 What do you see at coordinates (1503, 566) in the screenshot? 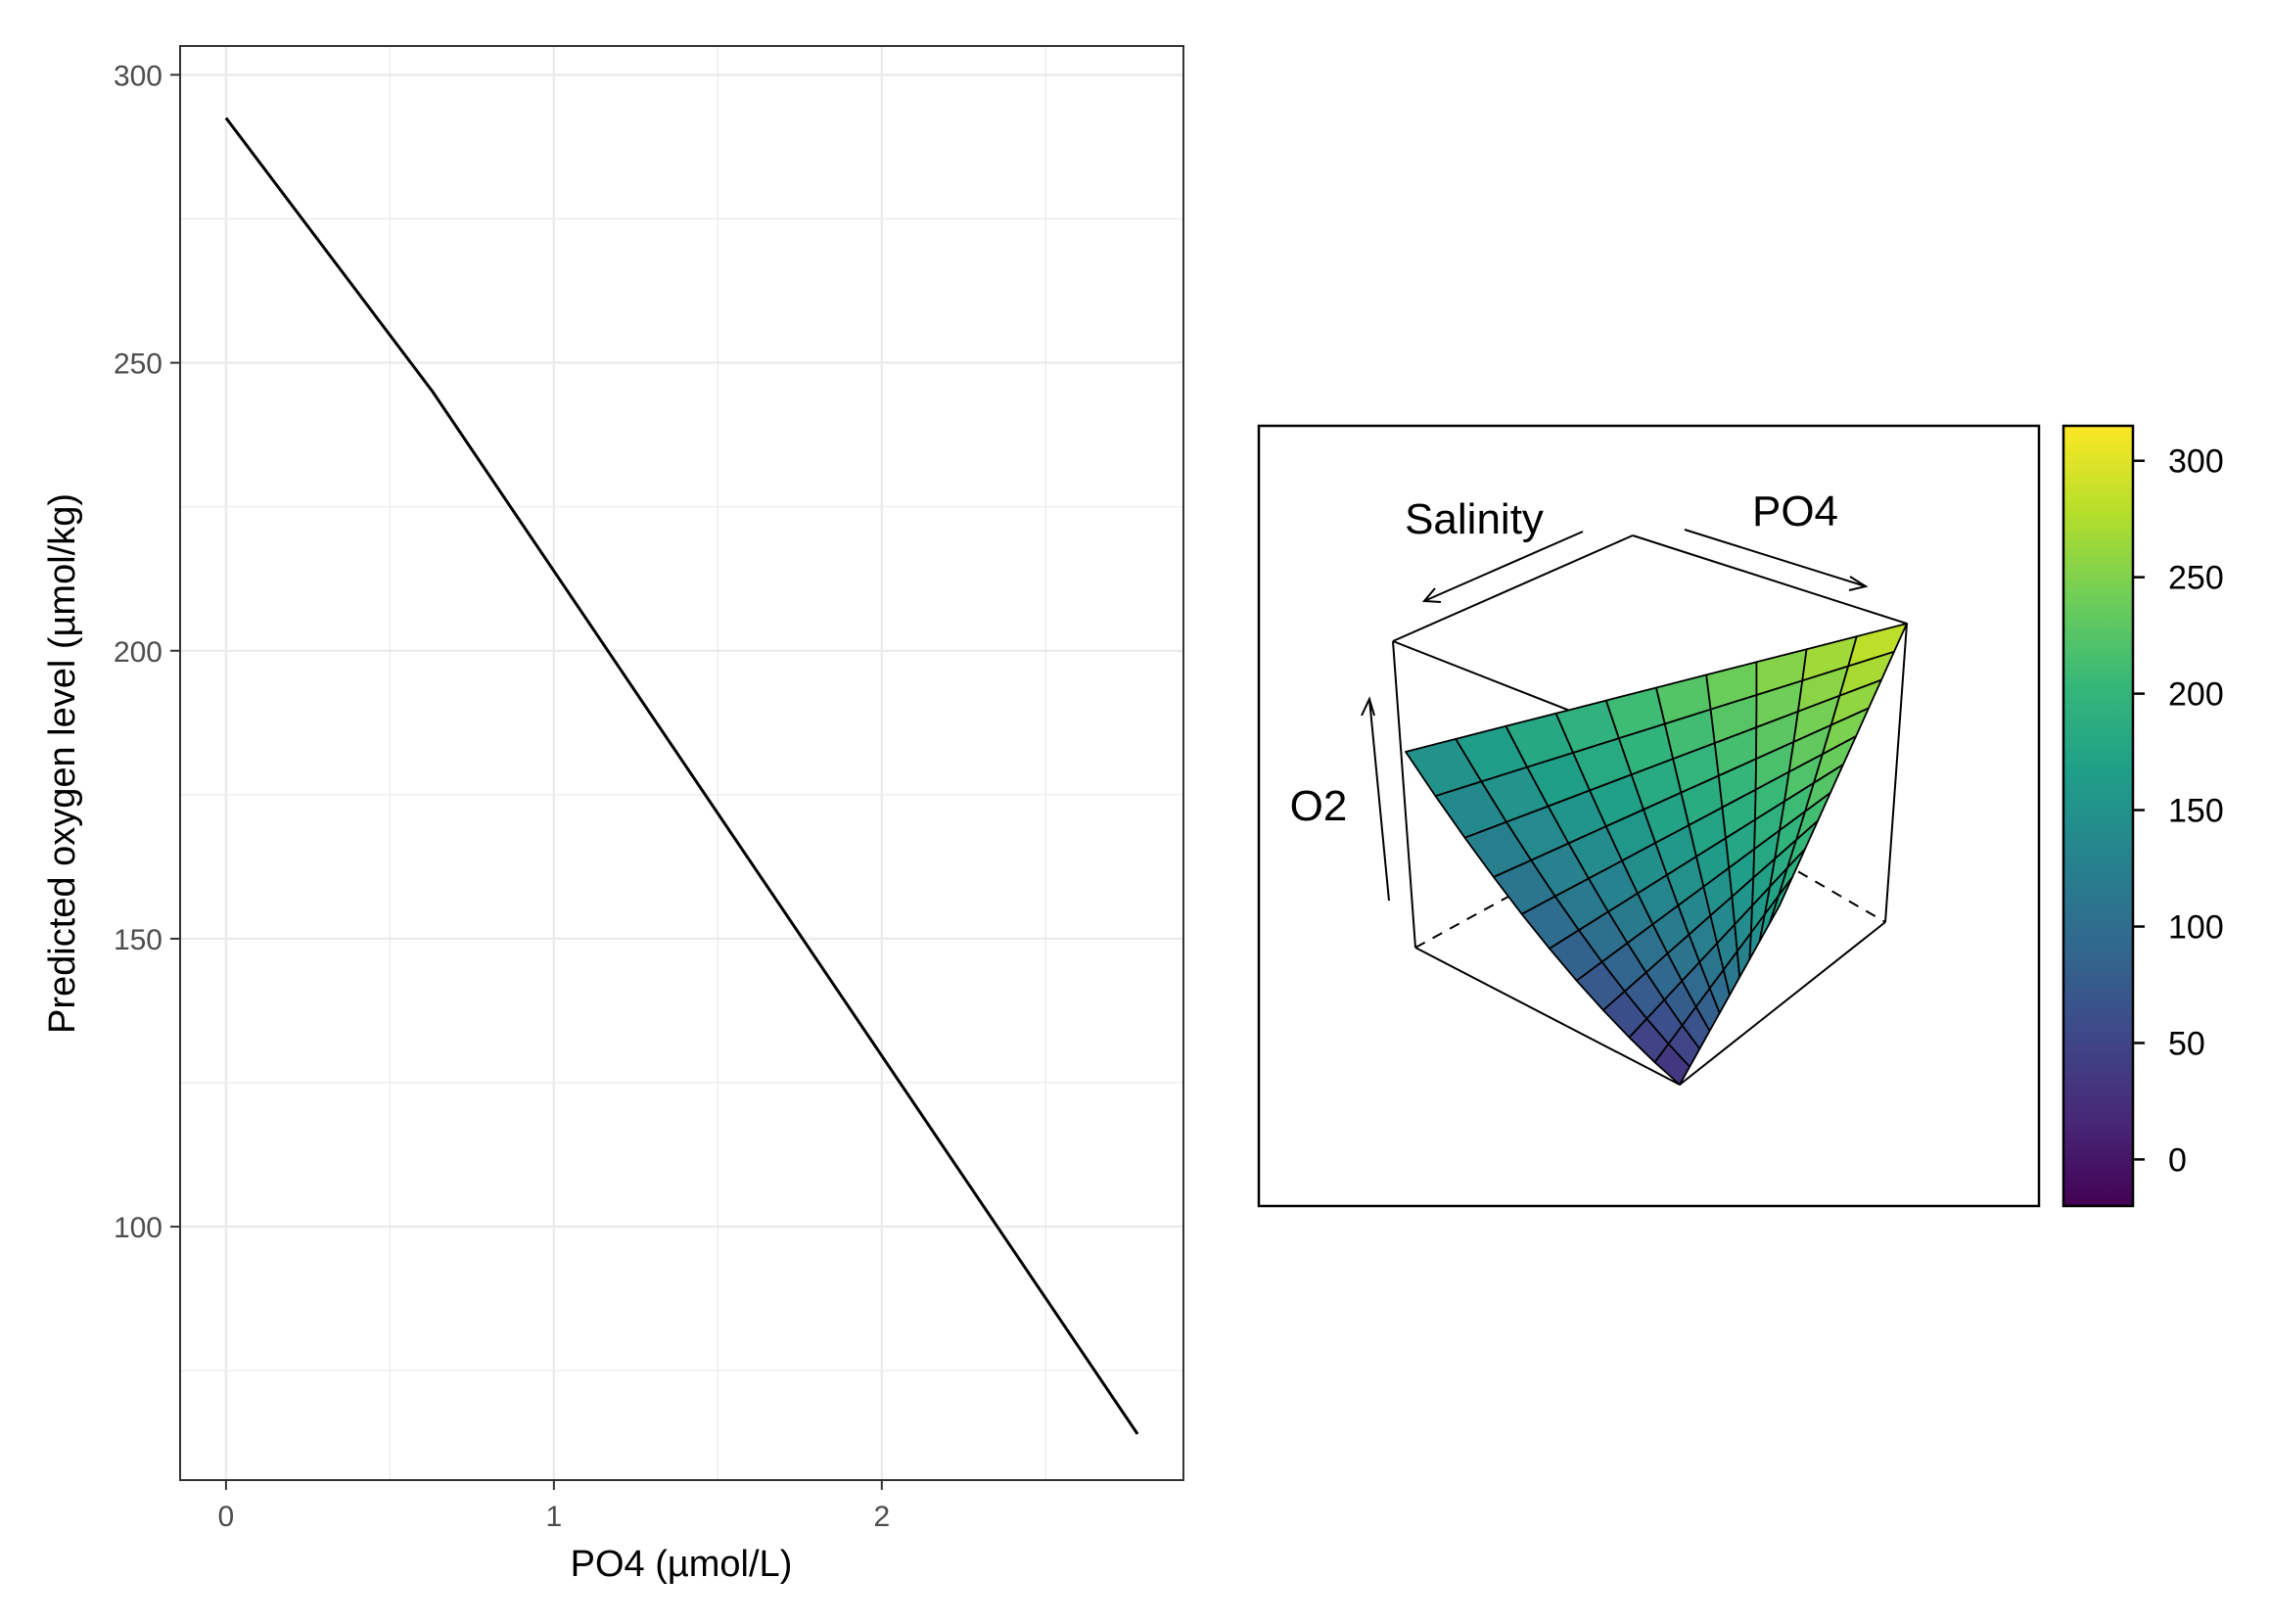
I see `salinity-arrow` at bounding box center [1503, 566].